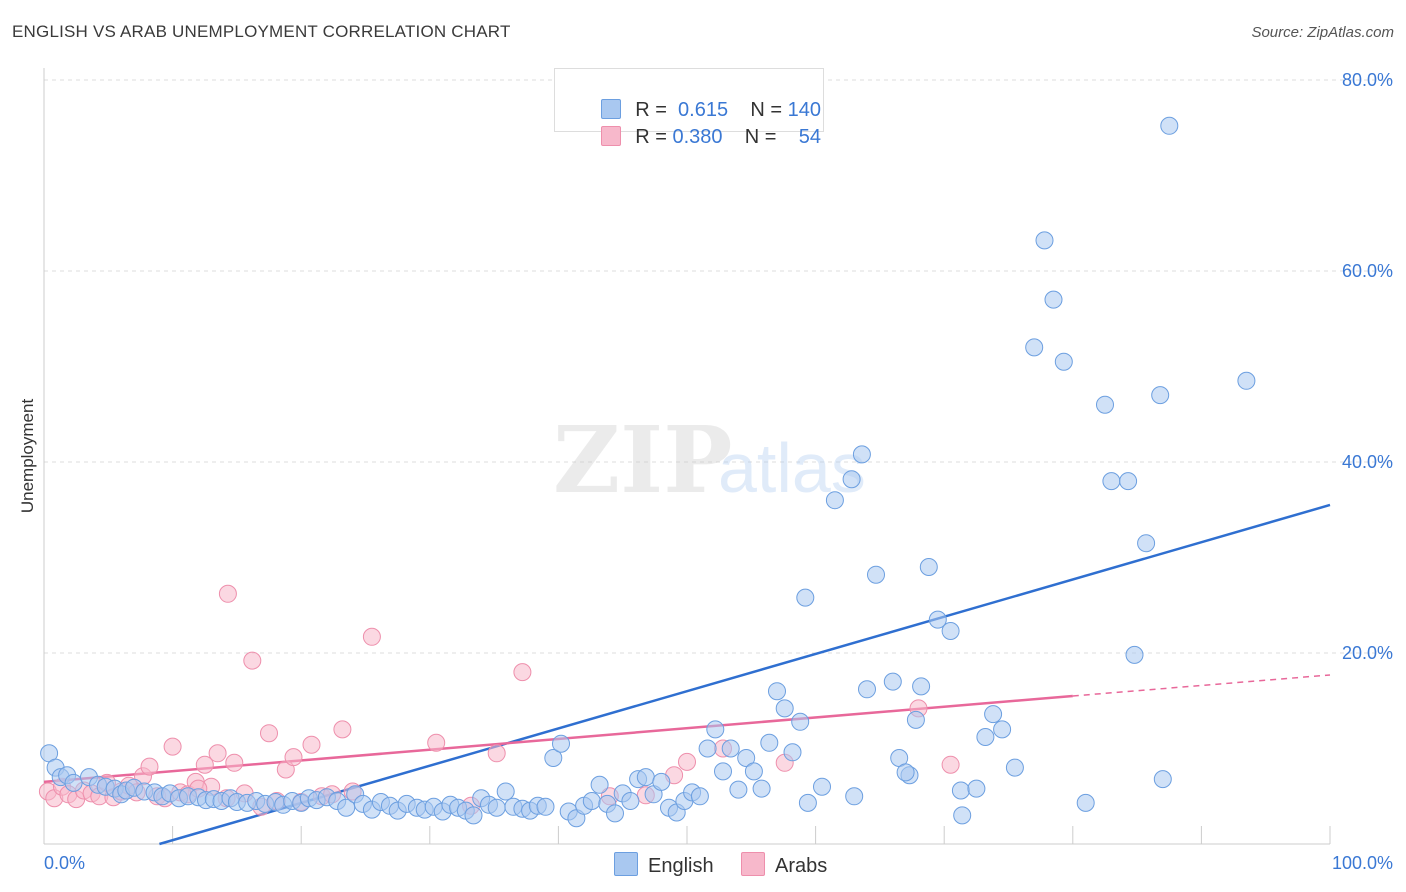  I want to click on legend-item-english: English, so click(664, 865).